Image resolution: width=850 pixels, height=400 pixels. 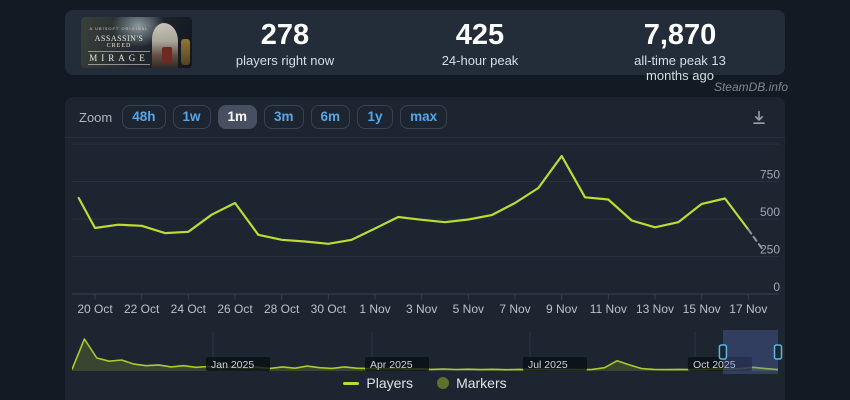 I want to click on range-button-max: max, so click(x=424, y=117).